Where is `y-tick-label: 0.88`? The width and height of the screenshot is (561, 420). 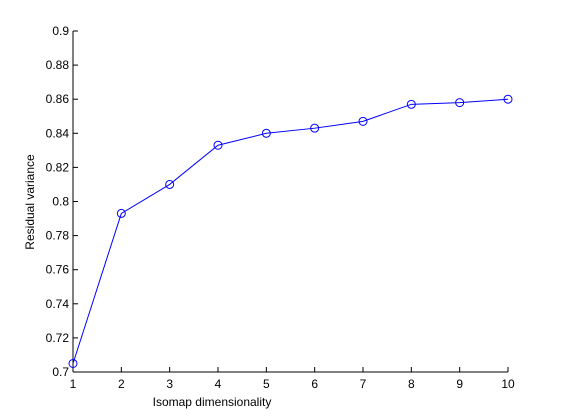 y-tick-label: 0.88 is located at coordinates (58, 65).